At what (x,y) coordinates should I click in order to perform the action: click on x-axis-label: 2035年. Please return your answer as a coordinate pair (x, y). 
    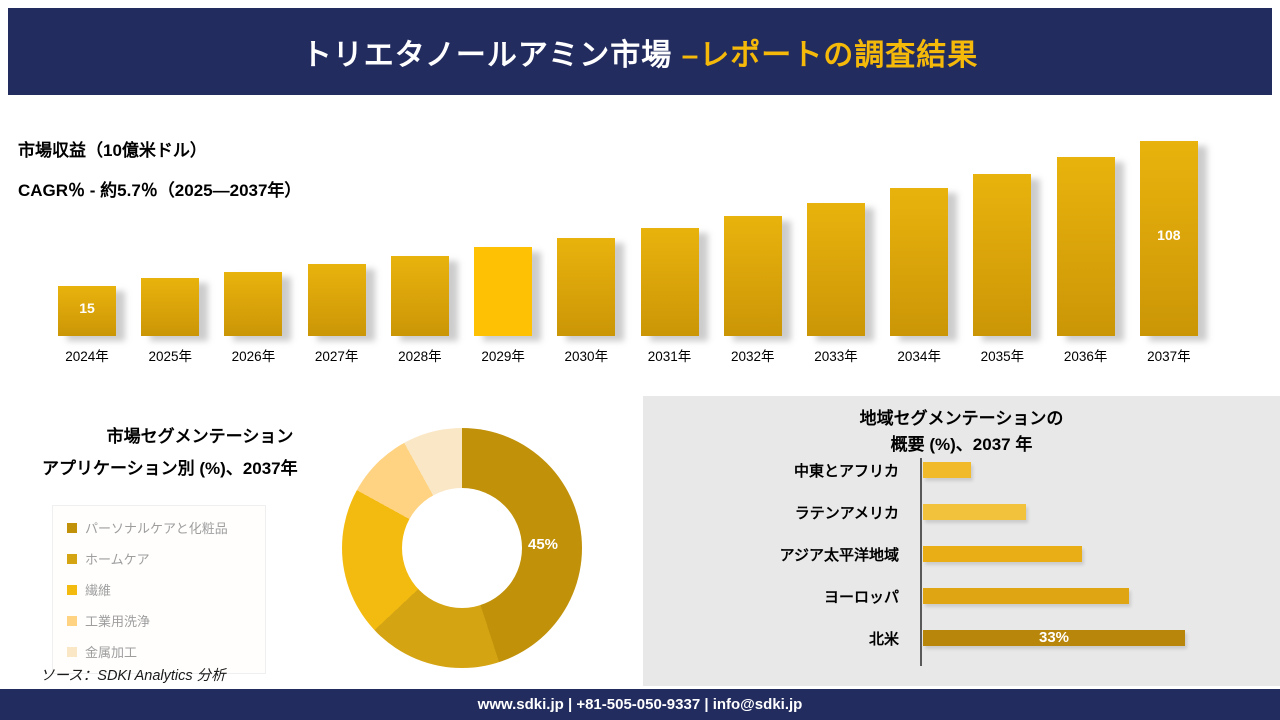
    Looking at the image, I should click on (1002, 356).